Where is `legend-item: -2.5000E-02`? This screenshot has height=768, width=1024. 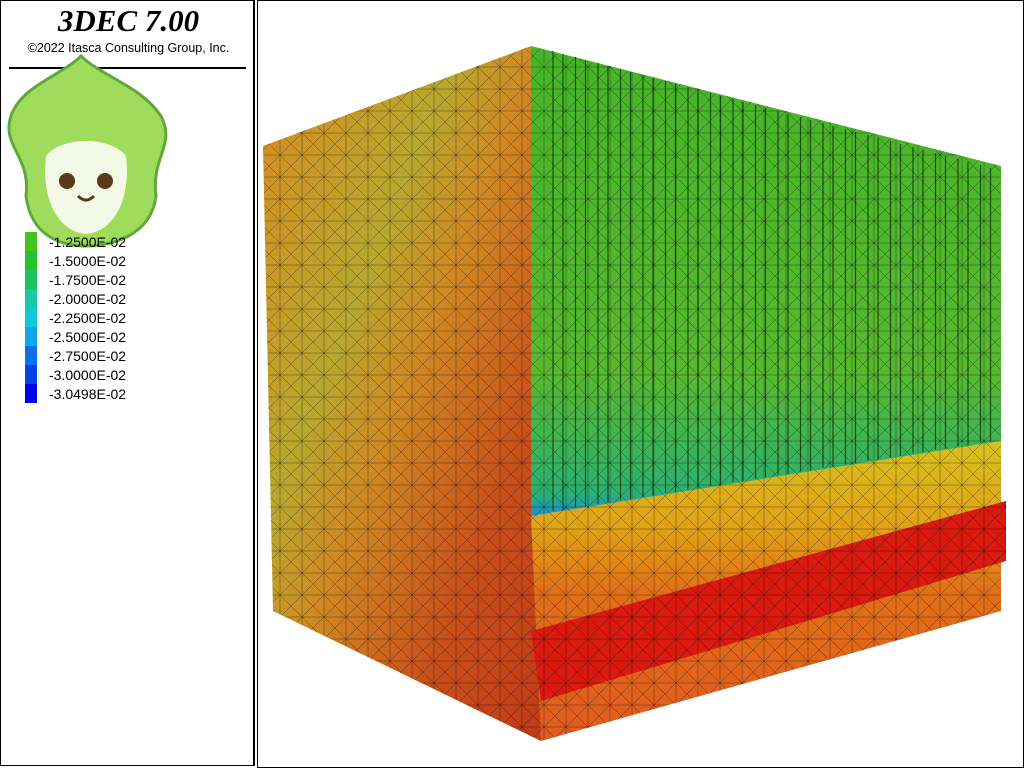 legend-item: -2.5000E-02 is located at coordinates (75, 336).